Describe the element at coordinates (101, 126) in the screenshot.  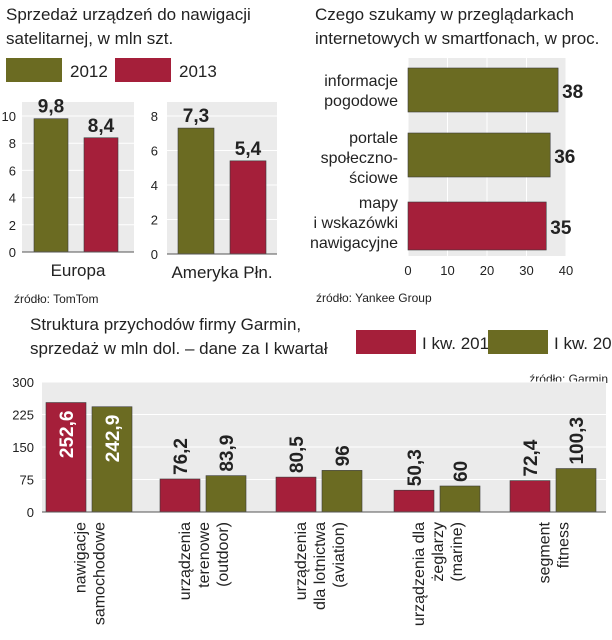
I see `bar-value-label: 8,4` at that location.